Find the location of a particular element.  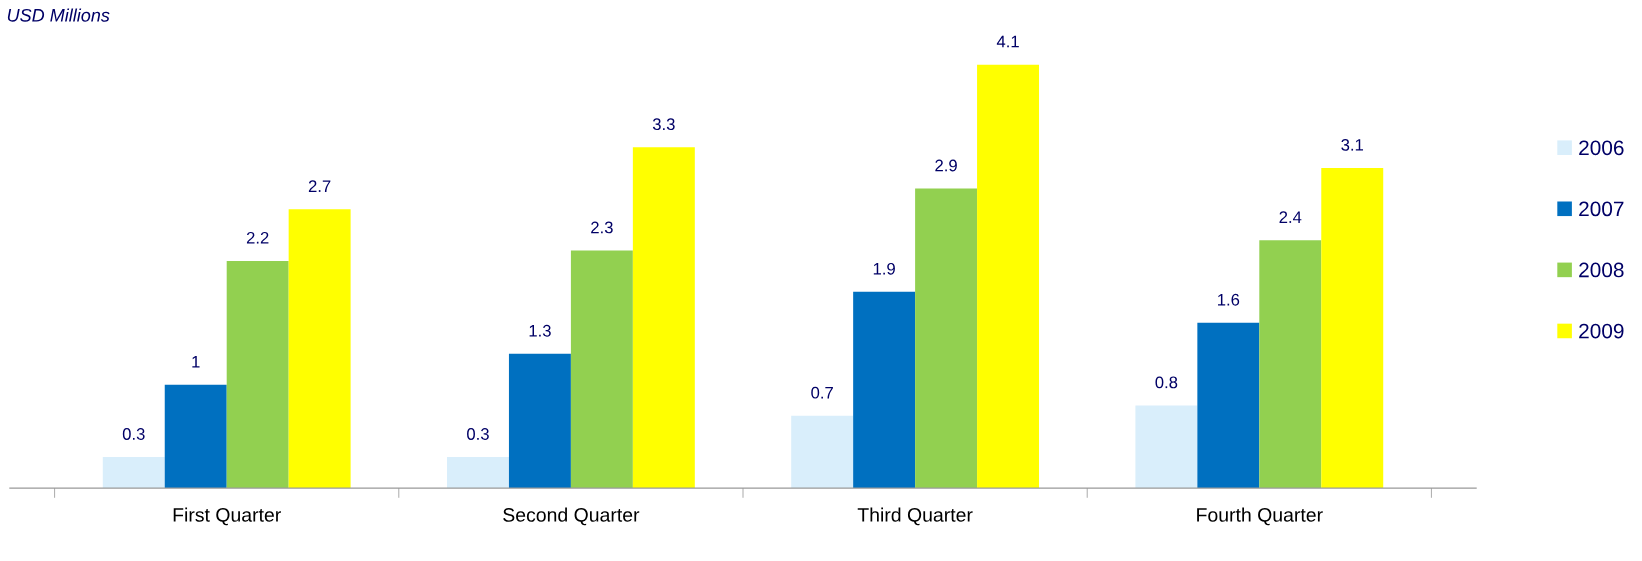

x-tick-label: Fourth Quarter is located at coordinates (1260, 516).